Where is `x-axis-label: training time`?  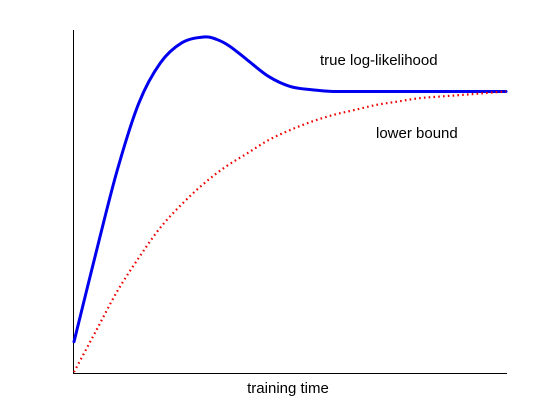 x-axis-label: training time is located at coordinates (288, 388).